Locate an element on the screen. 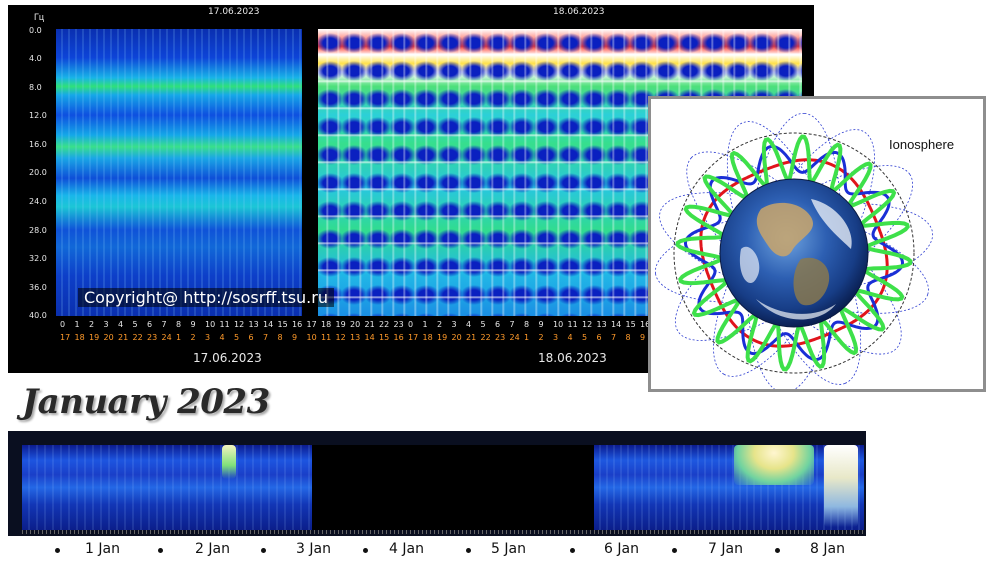  header-date-2: 18.06.2023 is located at coordinates (579, 12).